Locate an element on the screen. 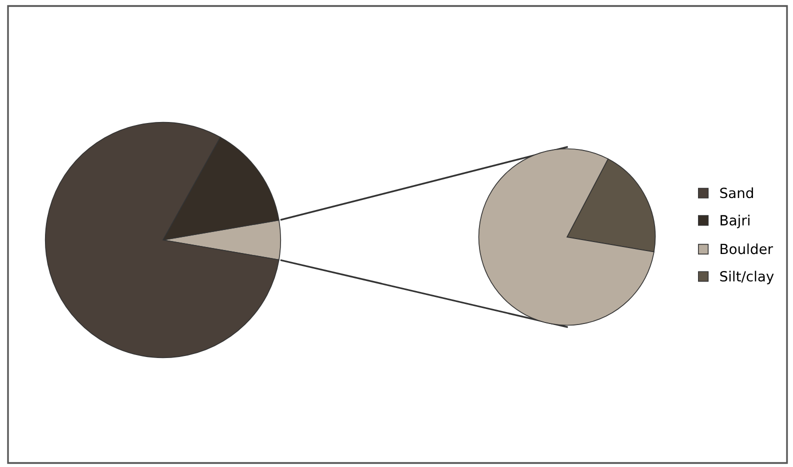 Image resolution: width=793 pixels, height=467 pixels. slice-label: Boulder is located at coordinates (747, 248).